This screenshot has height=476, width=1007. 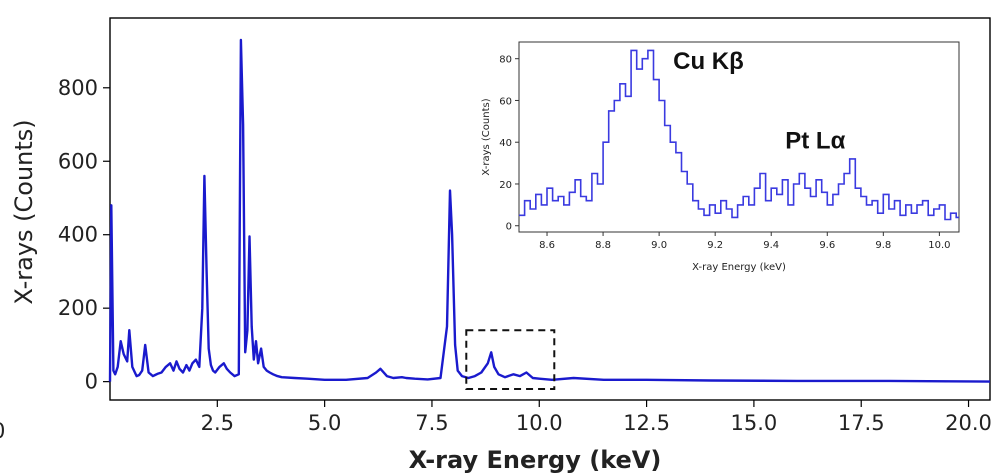 What do you see at coordinates (939, 245) in the screenshot?
I see `inset-x-tick-label: 10.0` at bounding box center [939, 245].